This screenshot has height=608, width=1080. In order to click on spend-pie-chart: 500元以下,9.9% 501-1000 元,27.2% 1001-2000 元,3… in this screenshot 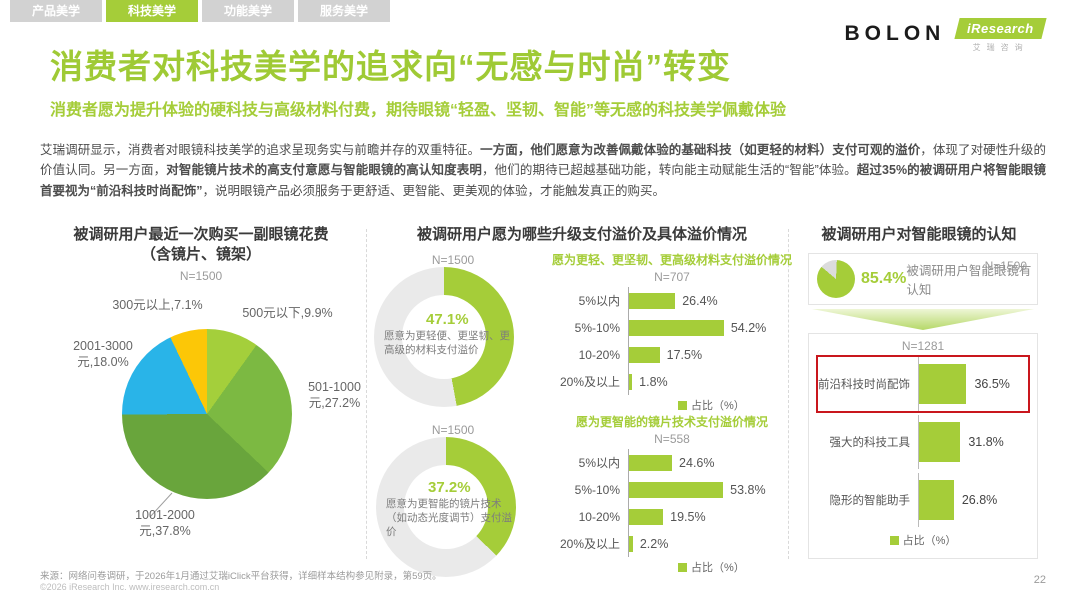, I will do `click(205, 427)`.